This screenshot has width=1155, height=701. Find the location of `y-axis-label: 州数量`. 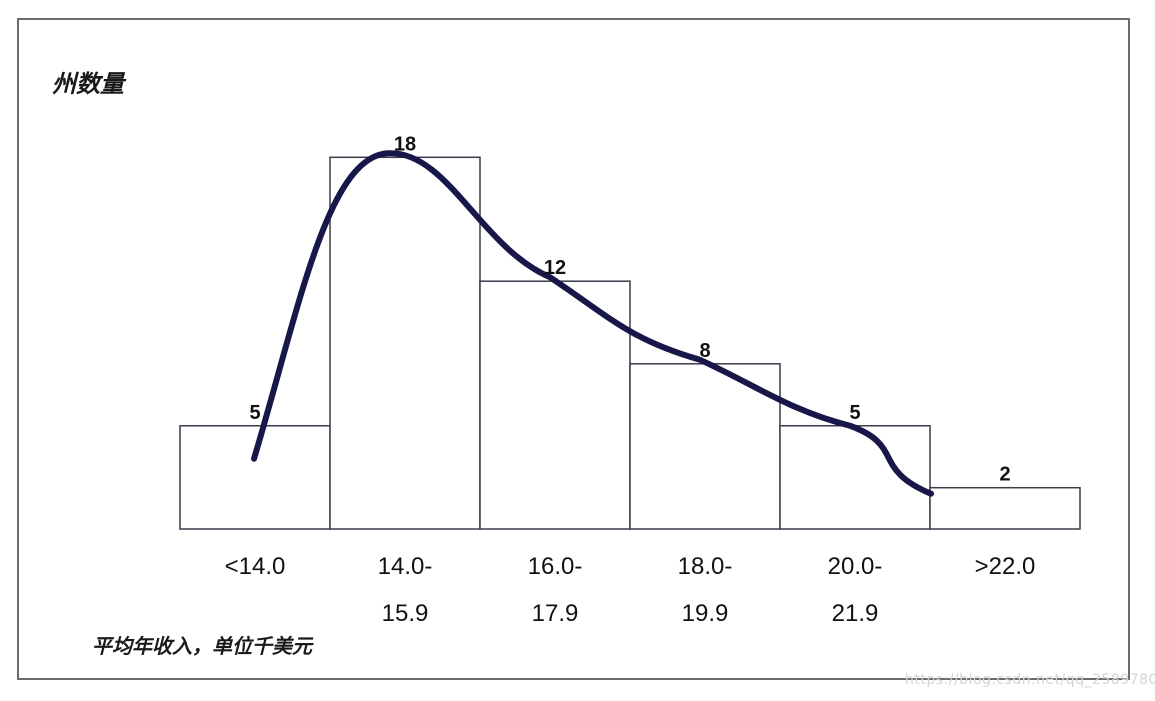

y-axis-label: 州数量 is located at coordinates (89, 84).